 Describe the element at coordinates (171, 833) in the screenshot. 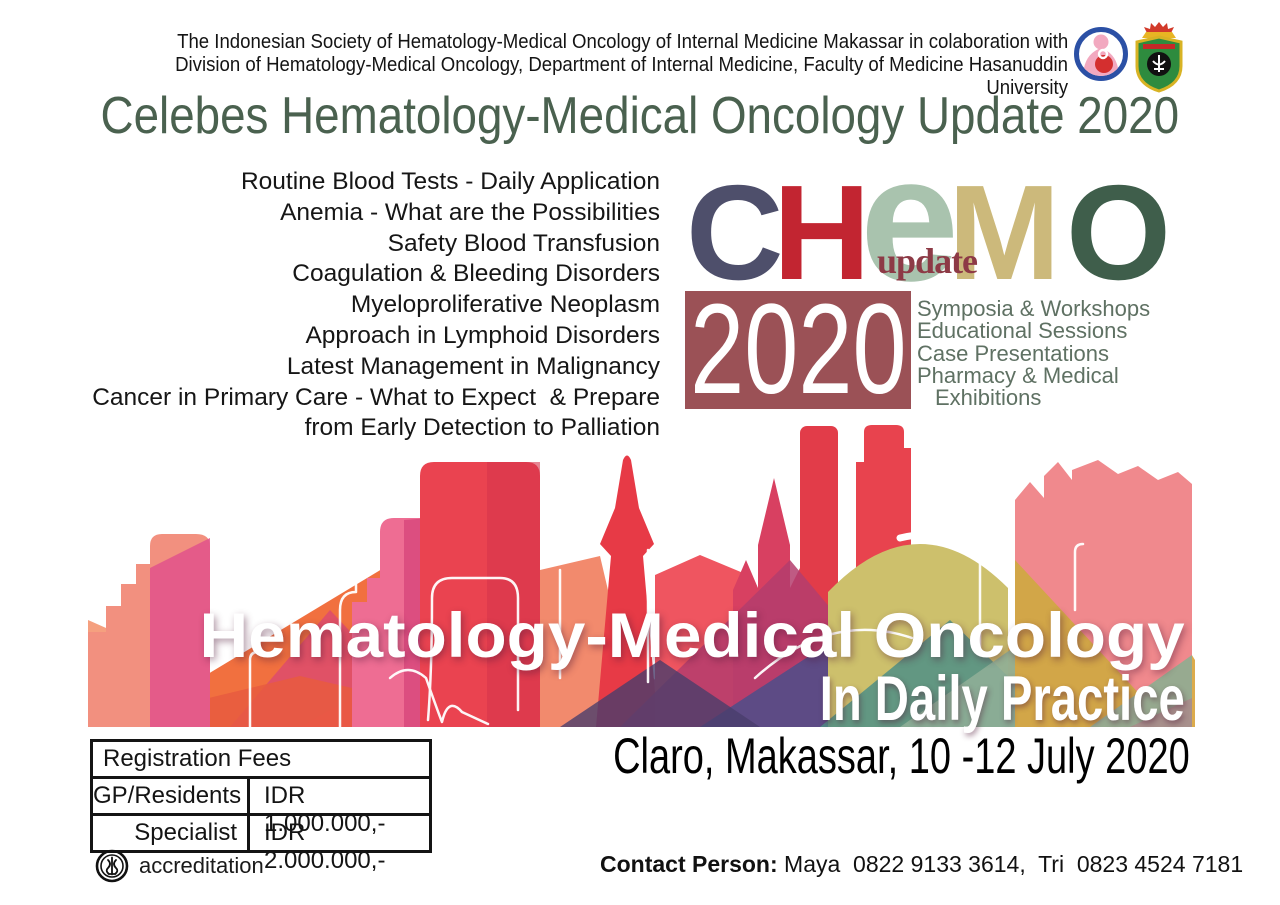

I see `fee-category: Specialist` at that location.